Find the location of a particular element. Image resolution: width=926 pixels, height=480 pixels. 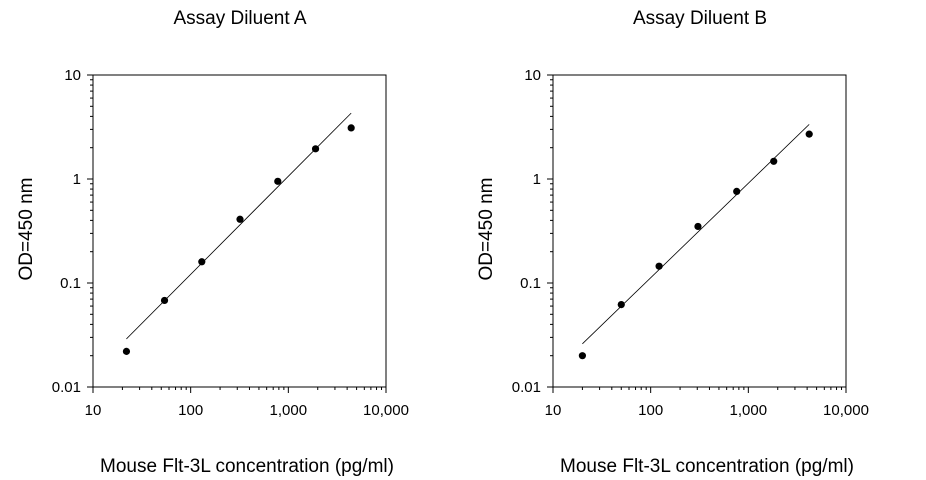

fit-line is located at coordinates (696, 234).